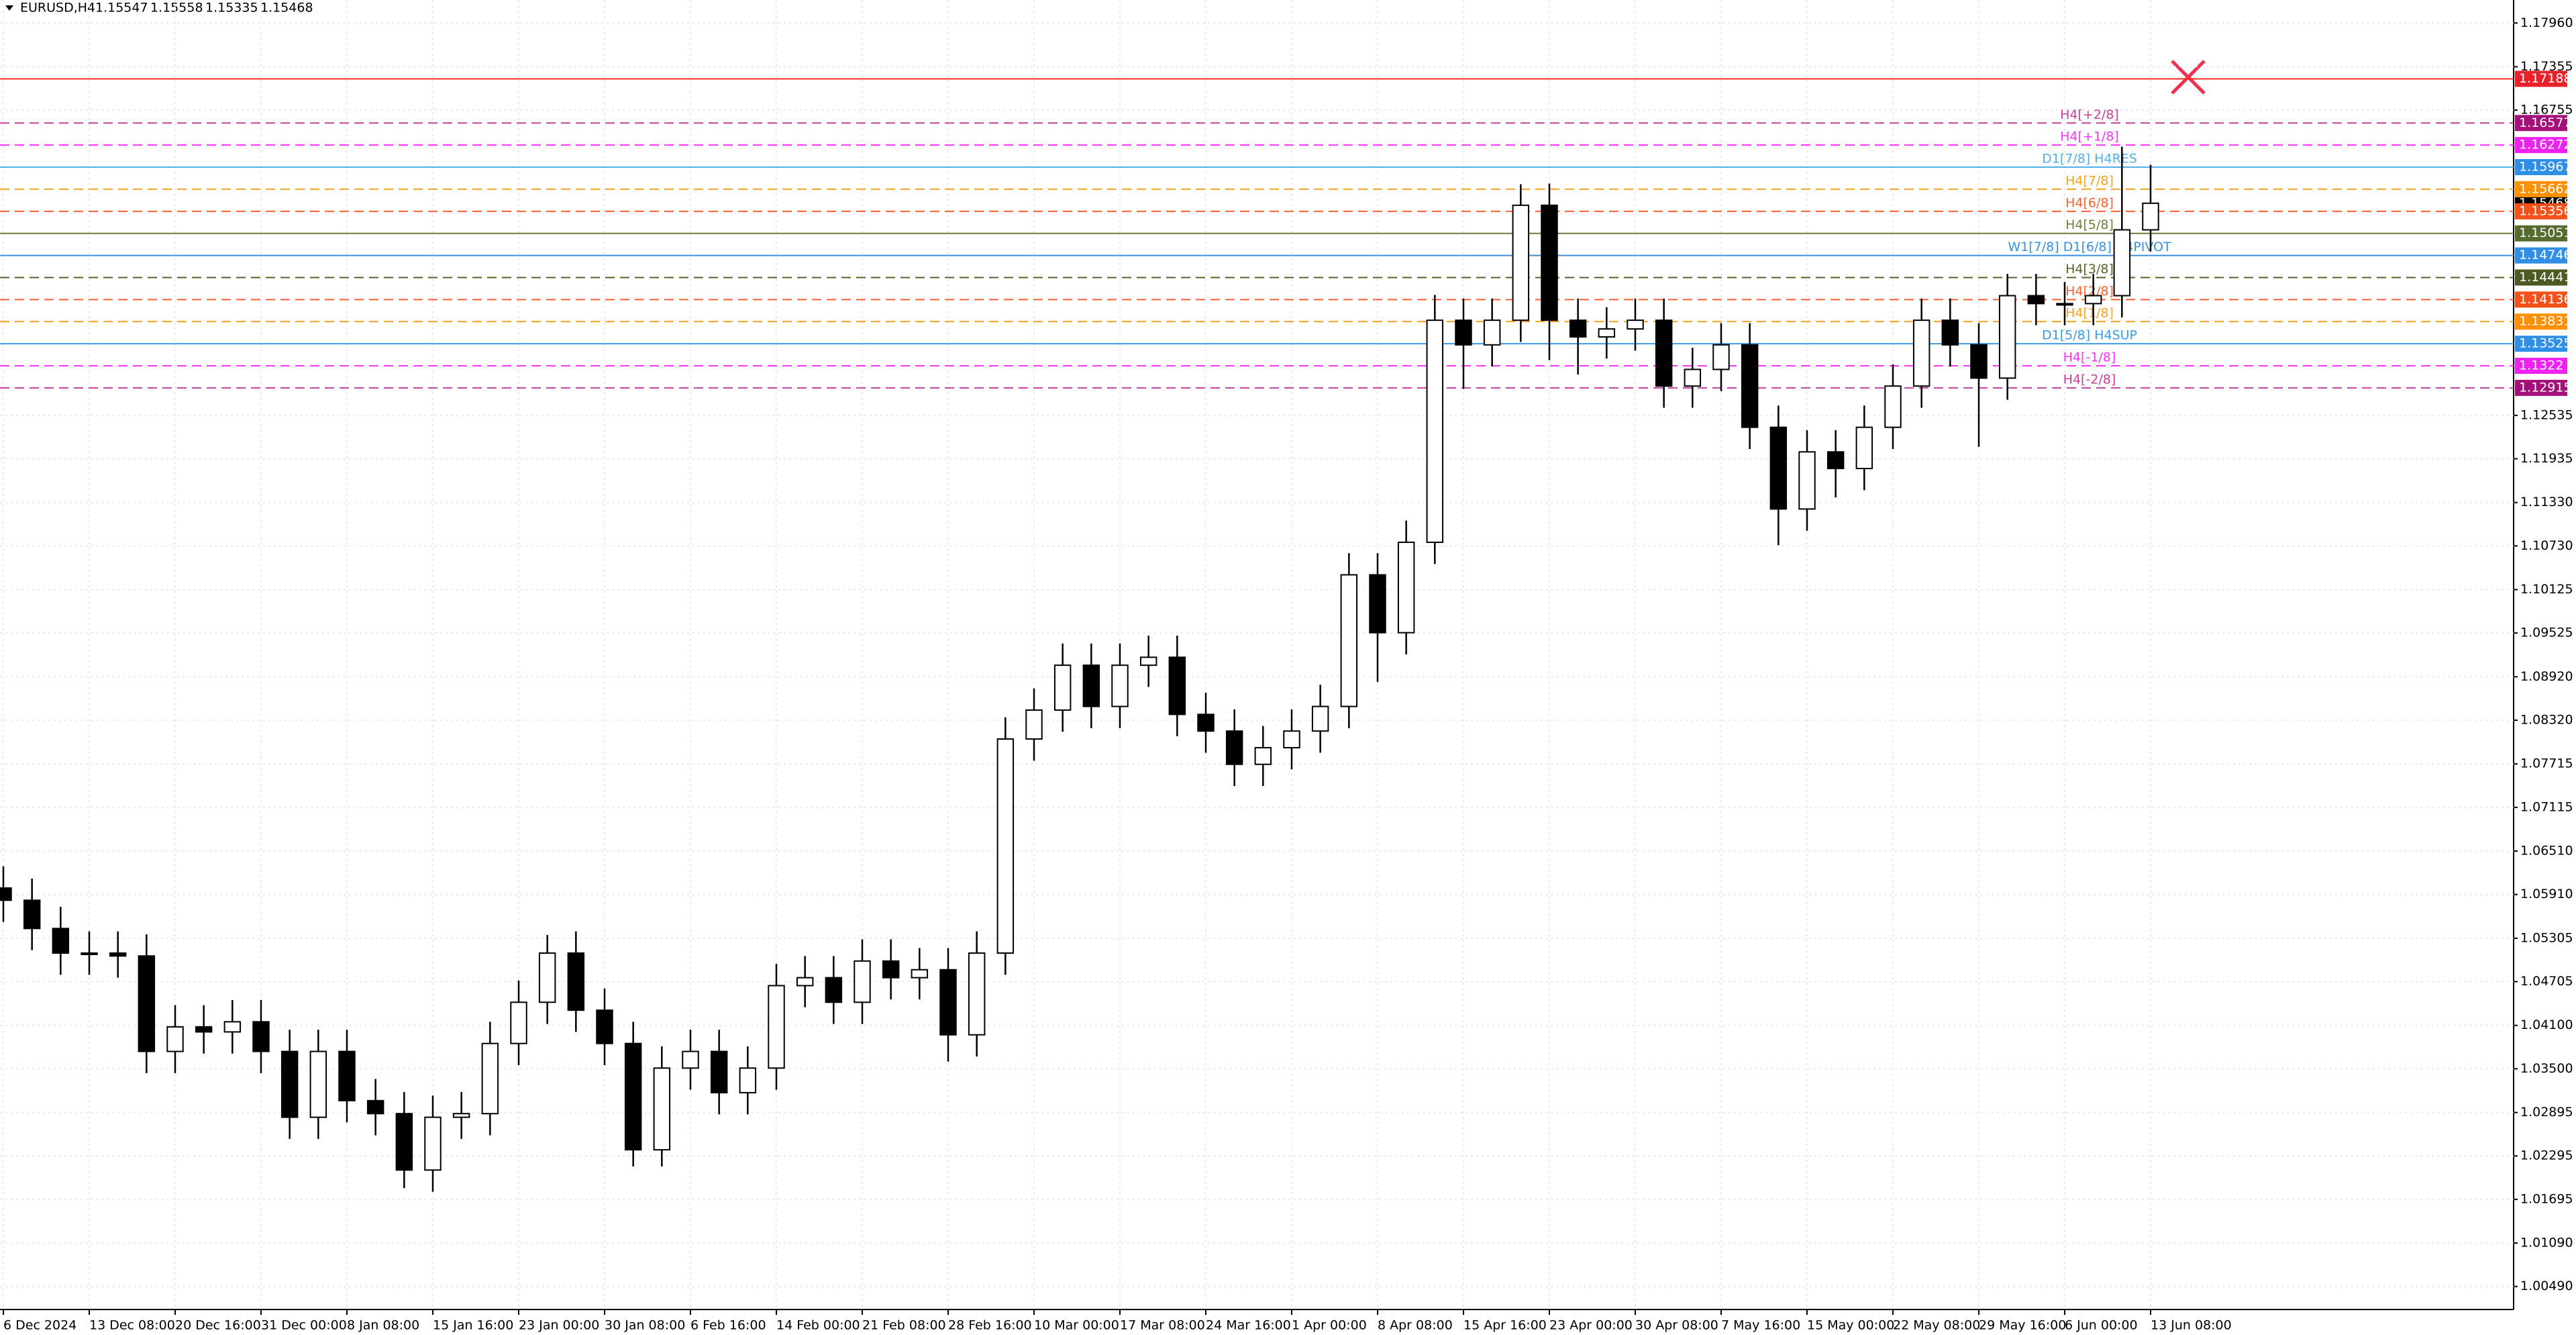 Image resolution: width=2576 pixels, height=1335 pixels. What do you see at coordinates (2089, 335) in the screenshot?
I see `level-label: D1[5/8] H4SUP` at bounding box center [2089, 335].